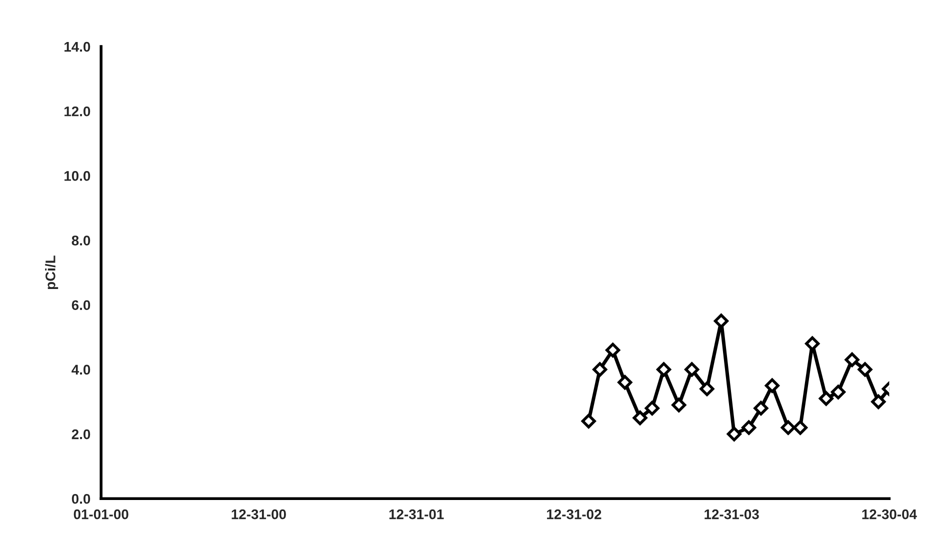  Describe the element at coordinates (81, 499) in the screenshot. I see `y-tick-label: 0.0` at that location.